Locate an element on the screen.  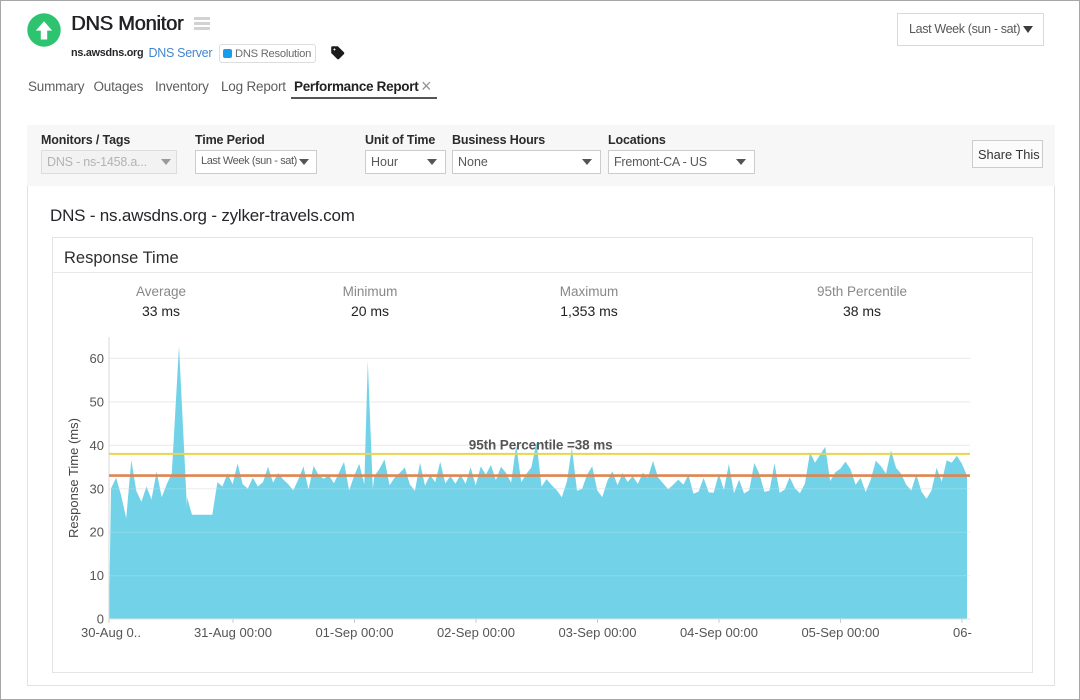
svg-text: Response Time (ms) is located at coordinates (73, 478).